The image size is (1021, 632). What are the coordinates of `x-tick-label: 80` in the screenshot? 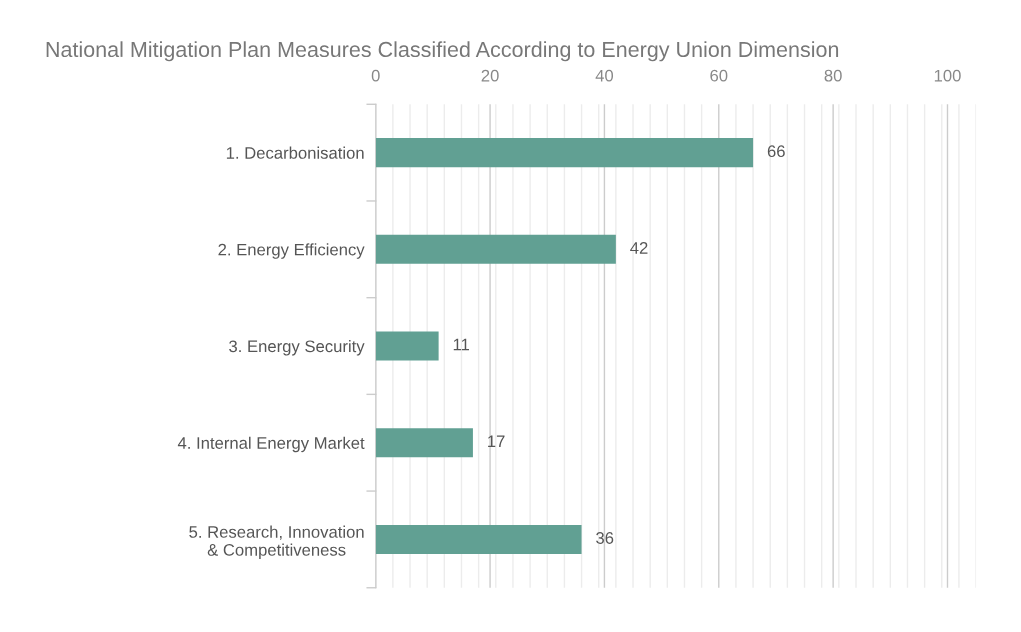 It's located at (833, 75).